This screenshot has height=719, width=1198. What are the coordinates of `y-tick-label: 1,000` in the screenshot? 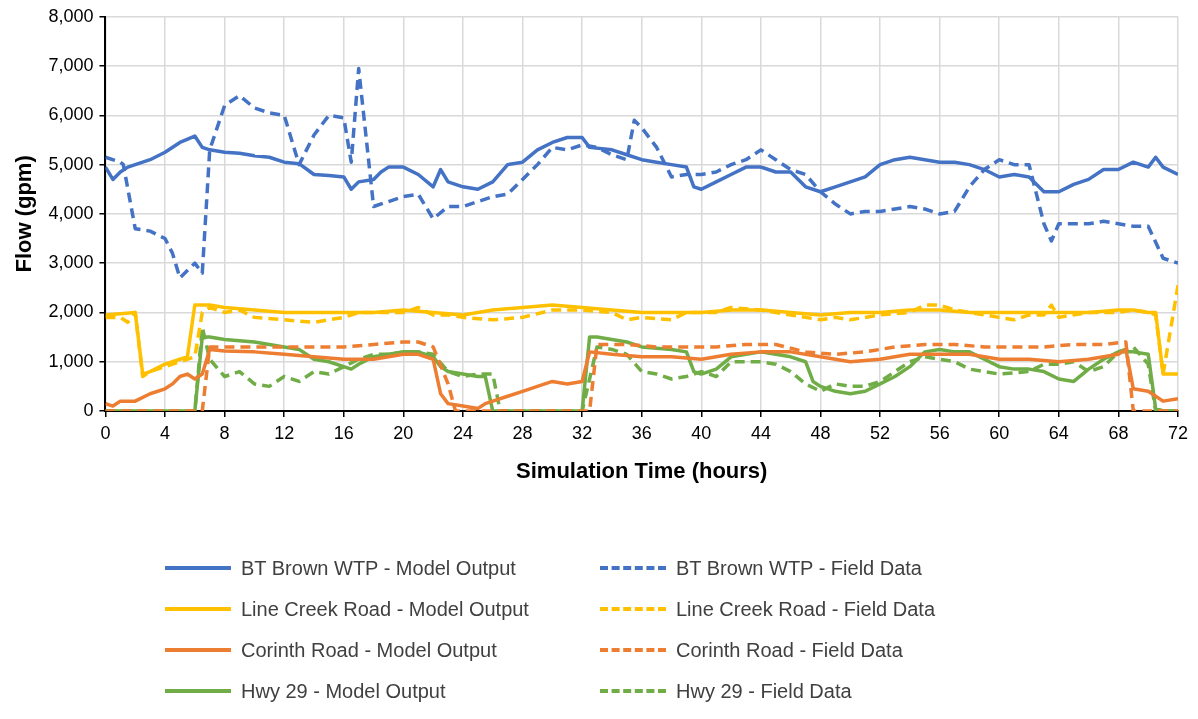 It's located at (71, 360).